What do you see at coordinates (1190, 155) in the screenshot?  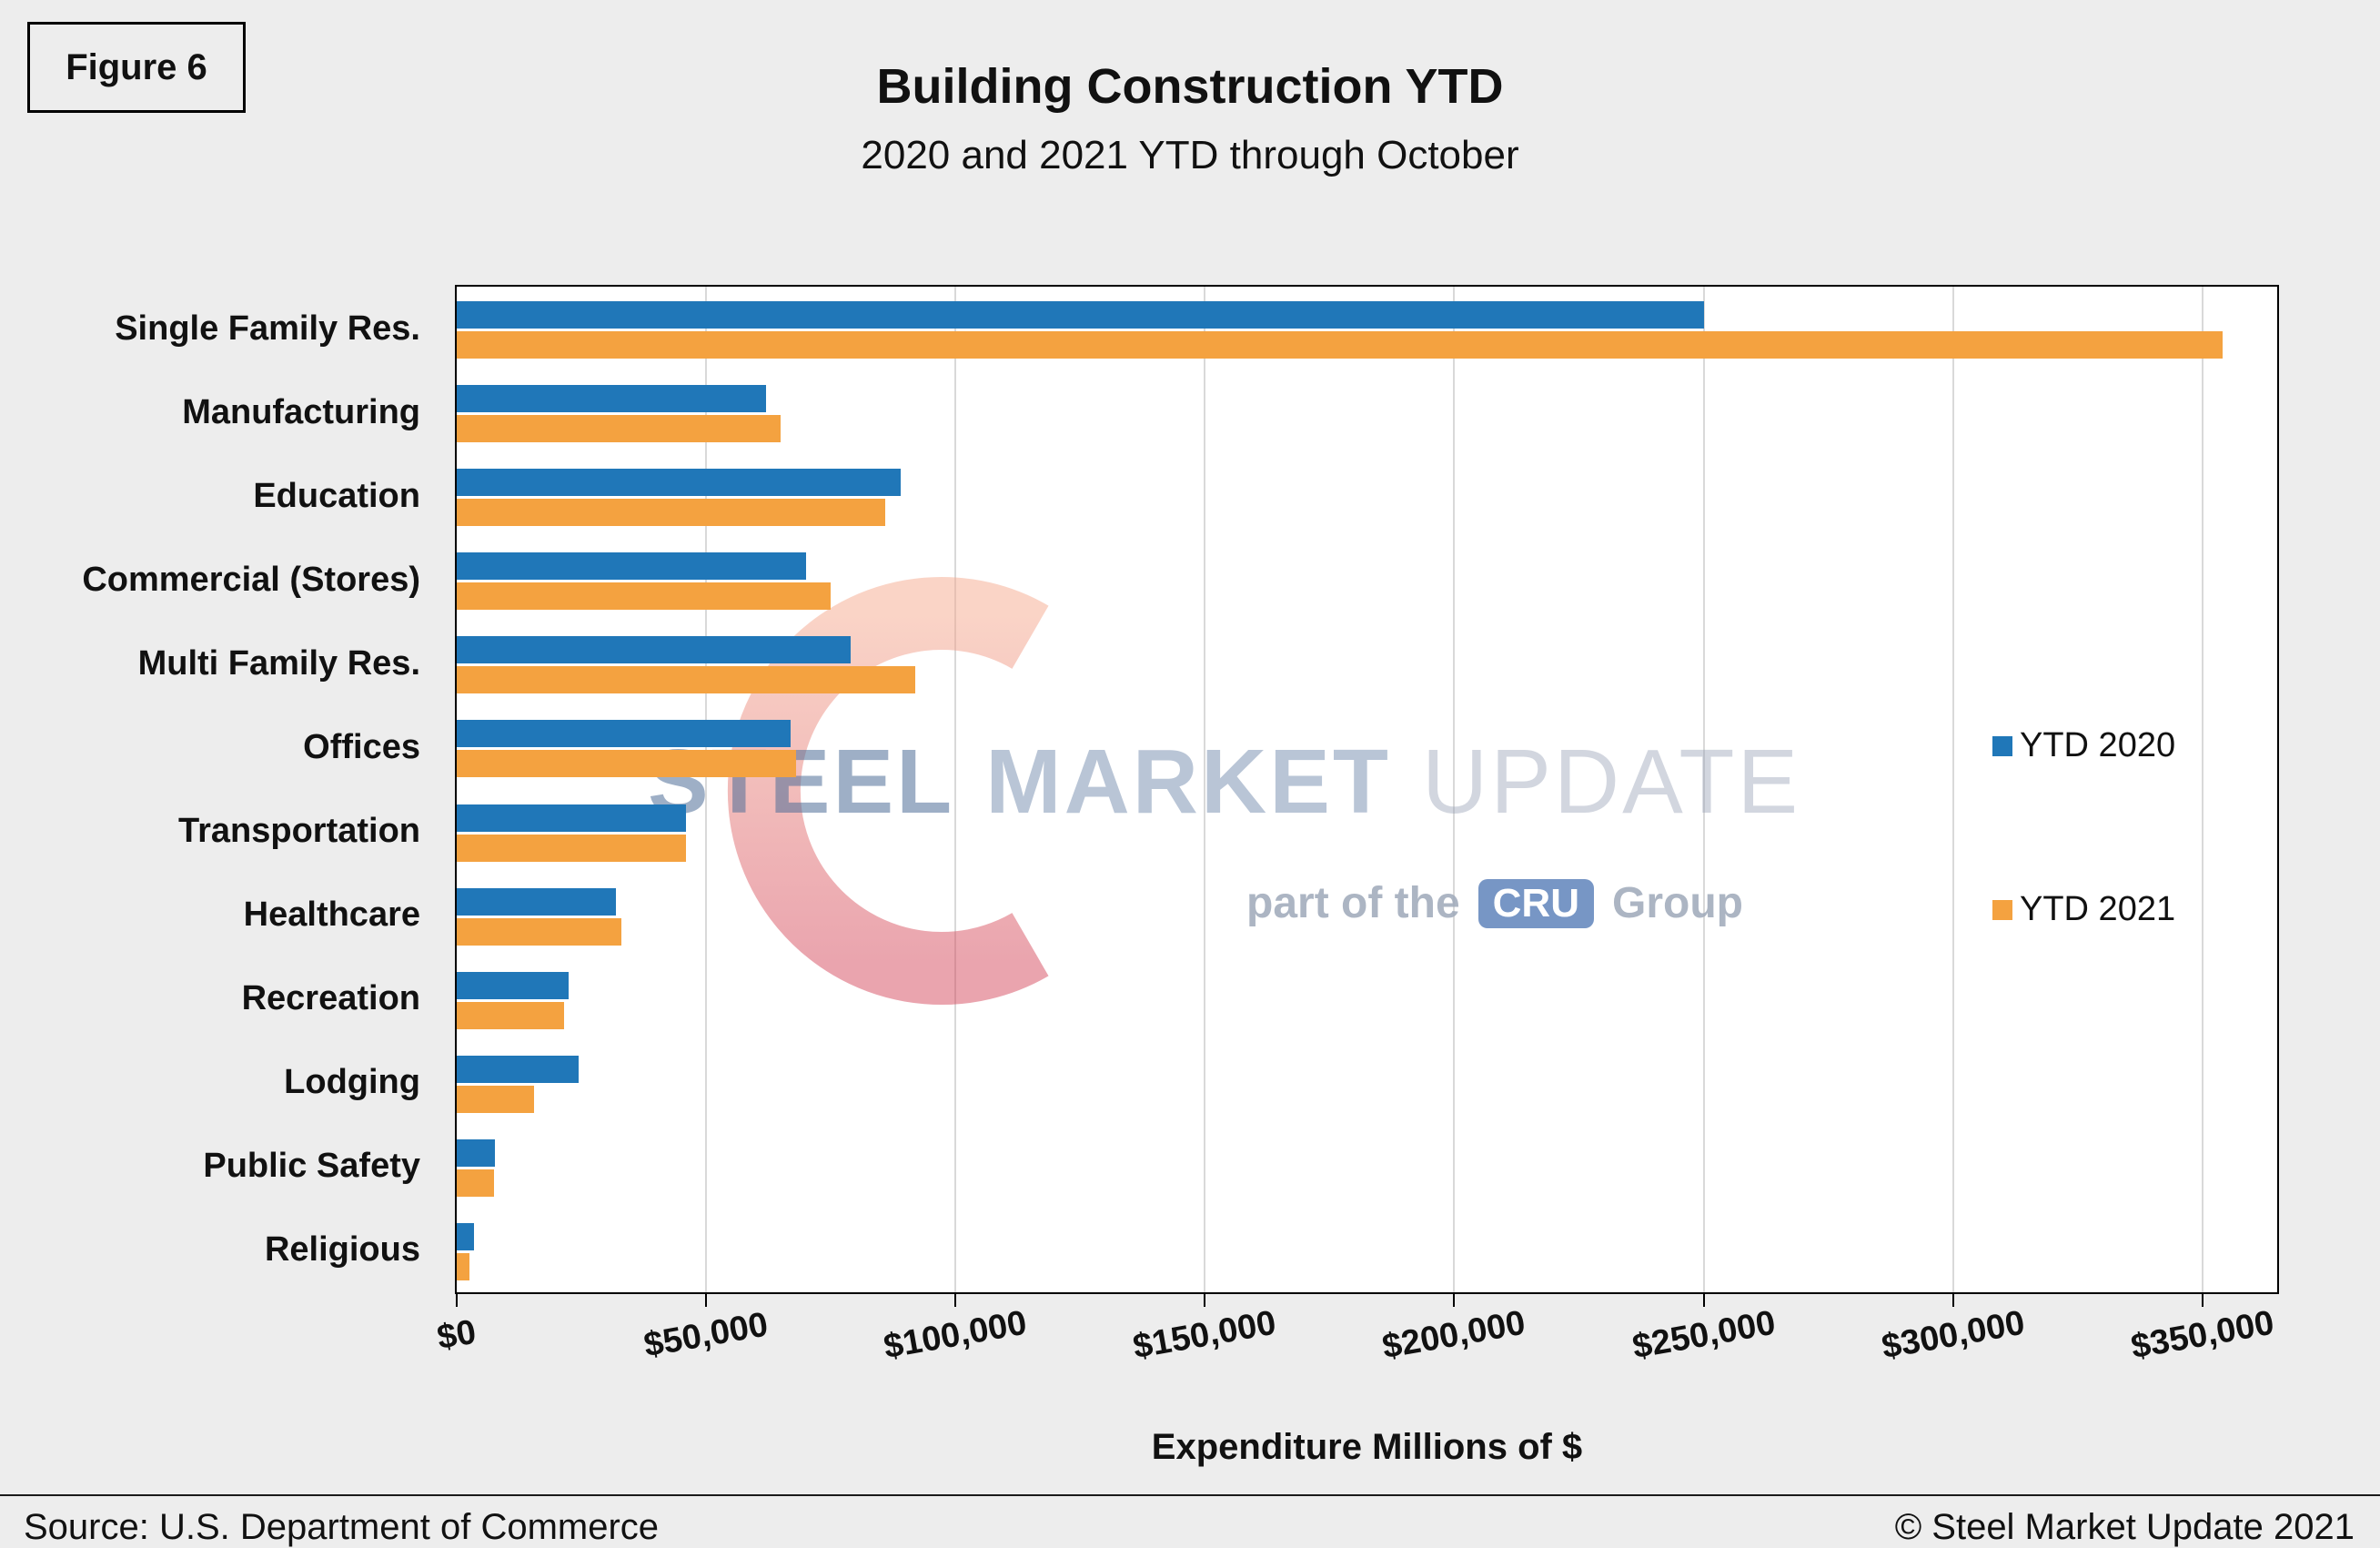 I see `chart-subtitle: 2020 and 2021 YTD through October` at bounding box center [1190, 155].